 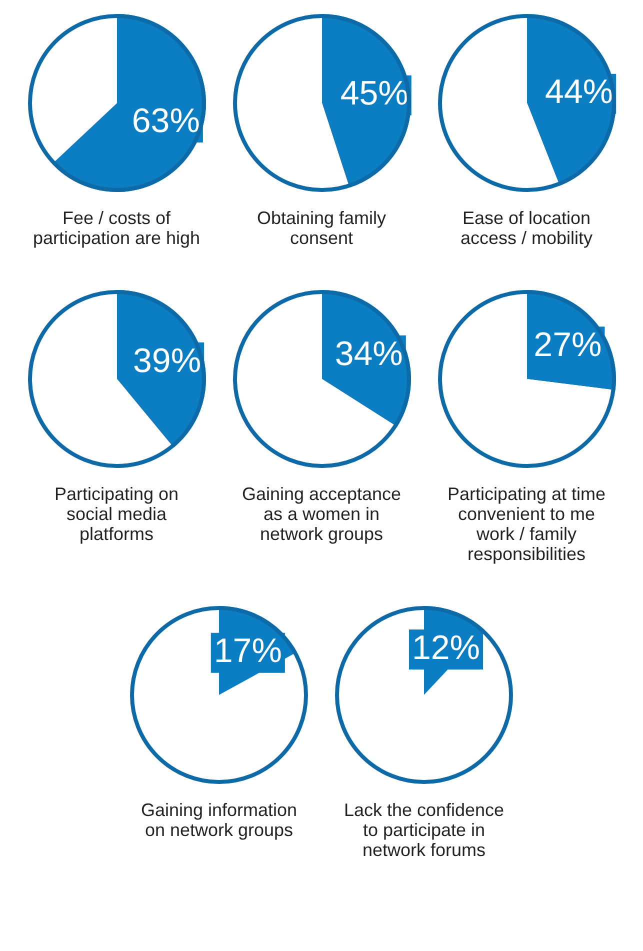 I want to click on data-label: 45%, so click(x=374, y=93).